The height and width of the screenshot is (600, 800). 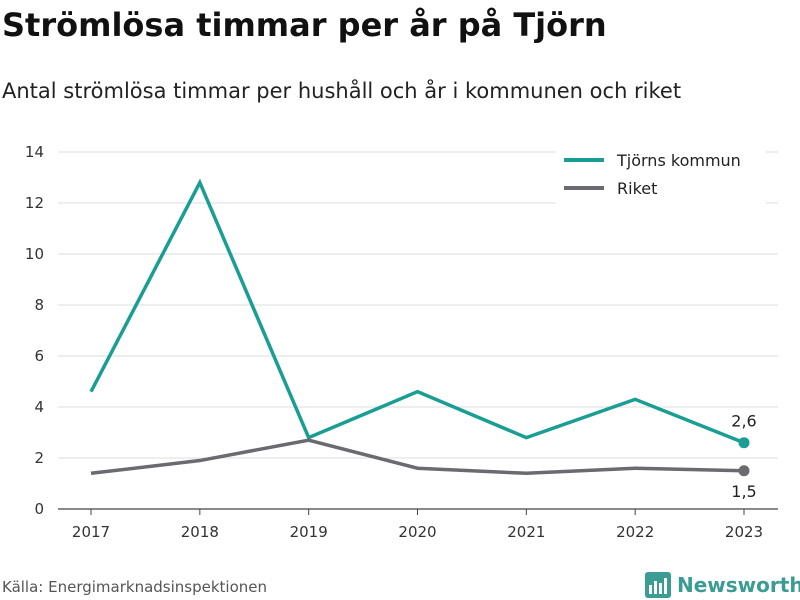 What do you see at coordinates (744, 532) in the screenshot?
I see `x-tick-label: 2023` at bounding box center [744, 532].